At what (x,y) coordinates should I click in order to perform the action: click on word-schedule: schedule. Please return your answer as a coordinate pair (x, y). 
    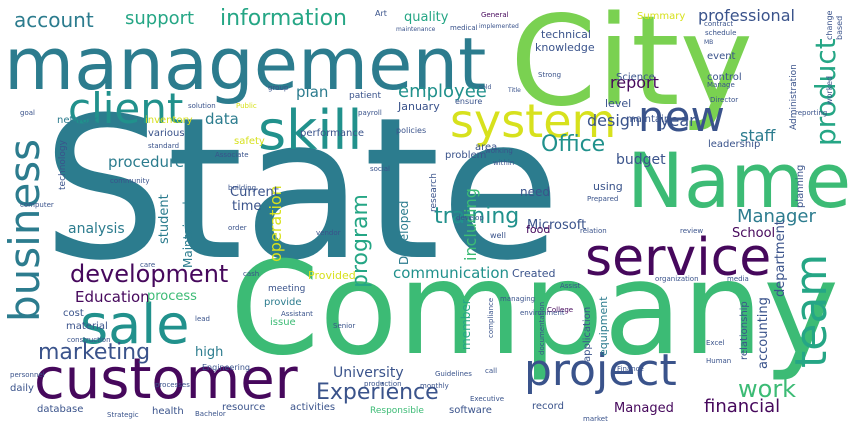
    Looking at the image, I should click on (721, 33).